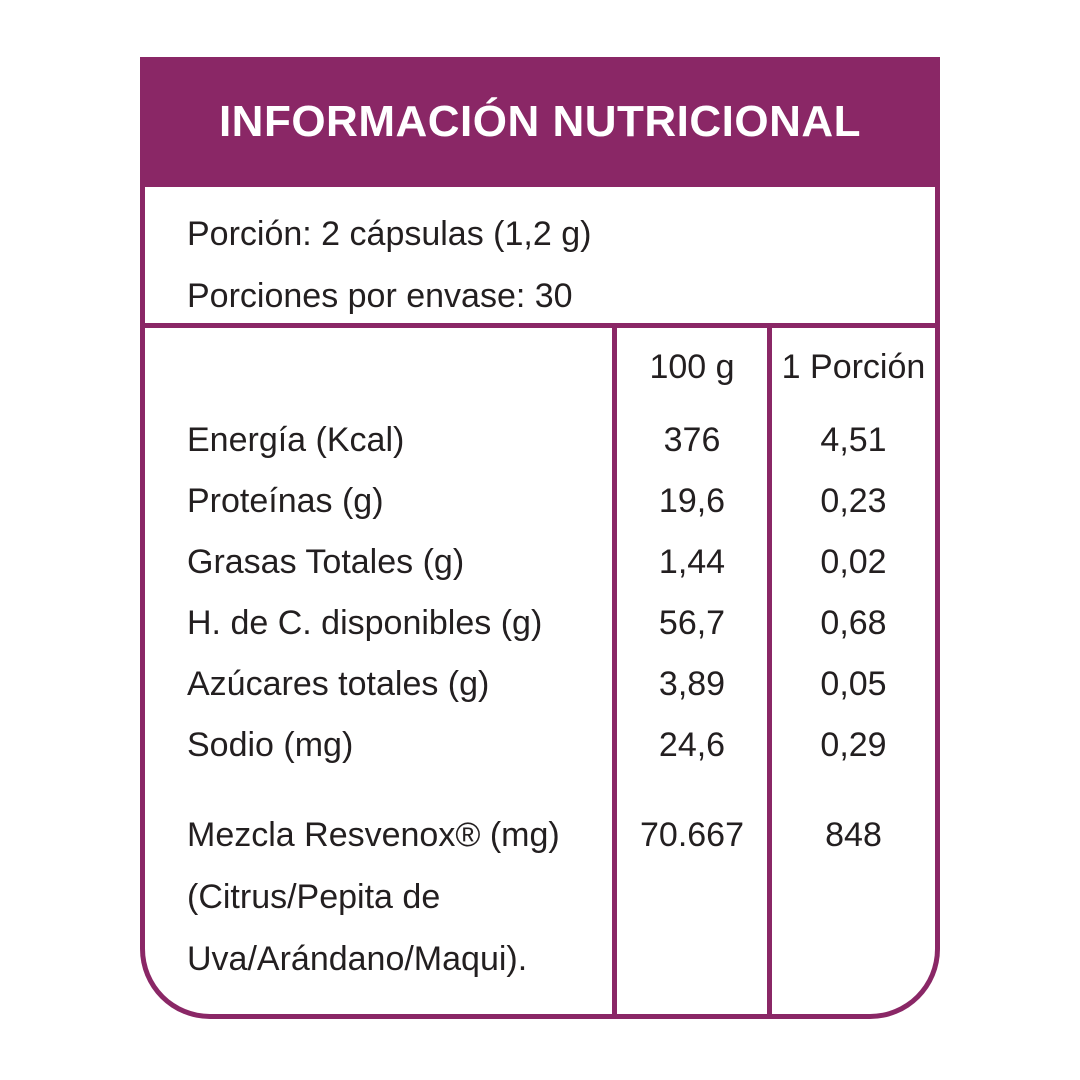 The image size is (1080, 1080). I want to click on row-value-100g: 1,44, so click(692, 562).